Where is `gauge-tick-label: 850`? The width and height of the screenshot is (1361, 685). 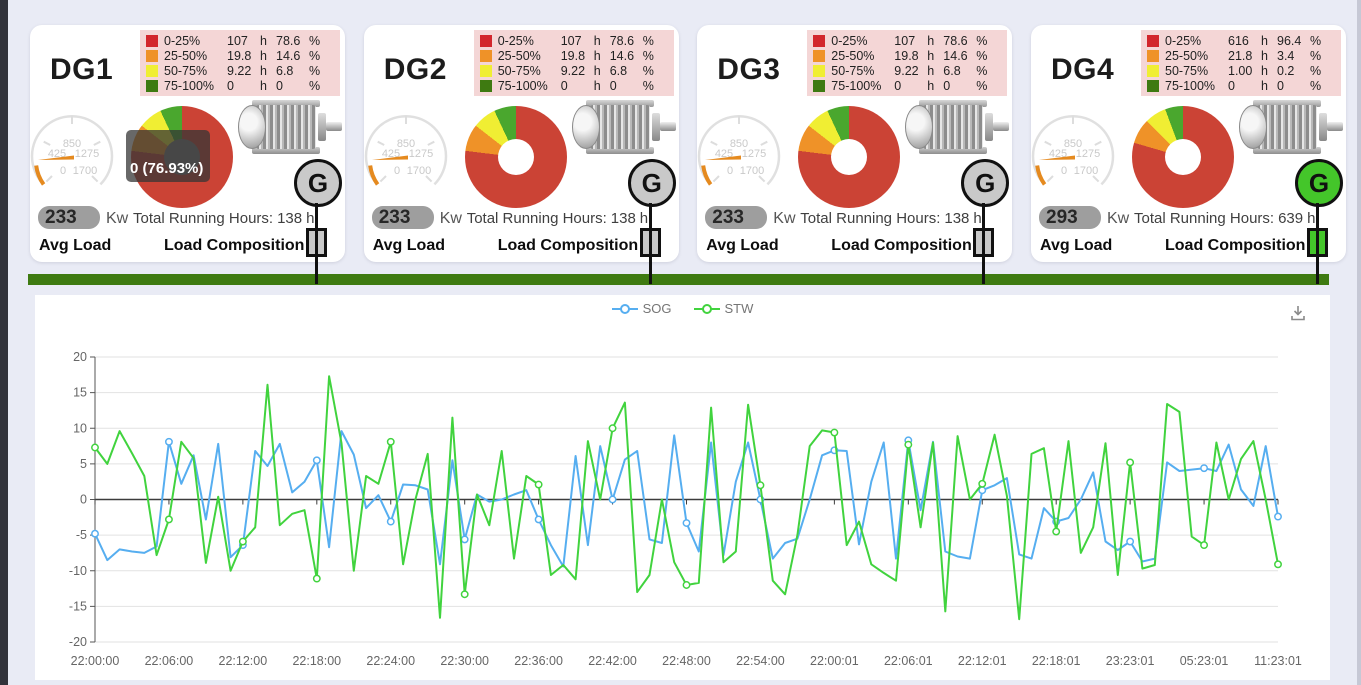 gauge-tick-label: 850 is located at coordinates (1073, 144).